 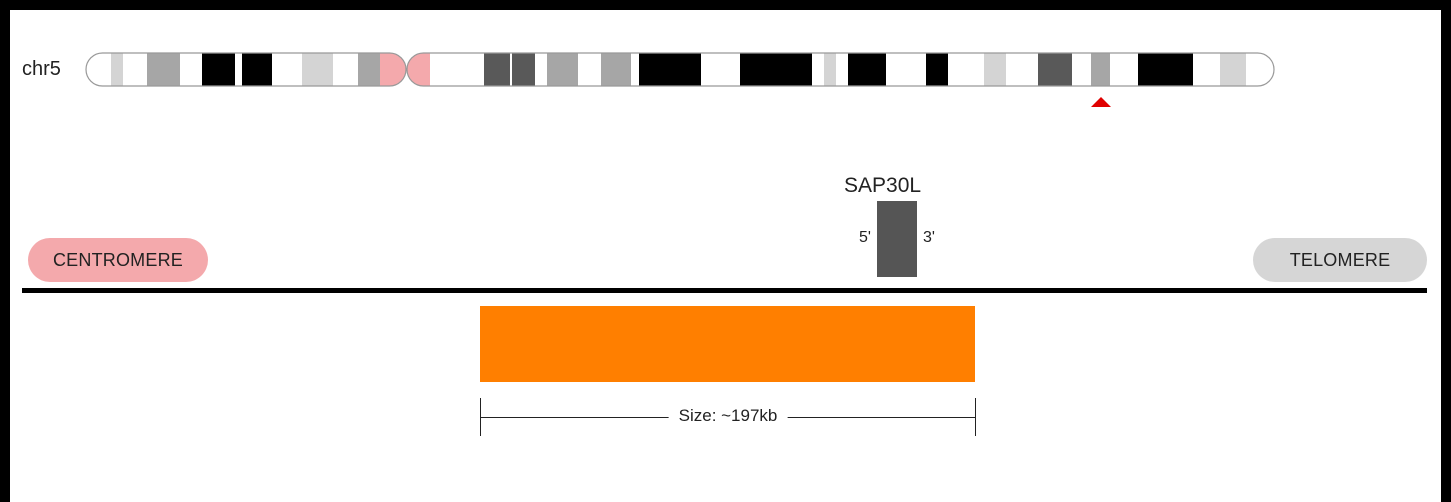 I want to click on locus-marker-icon, so click(x=1101, y=102).